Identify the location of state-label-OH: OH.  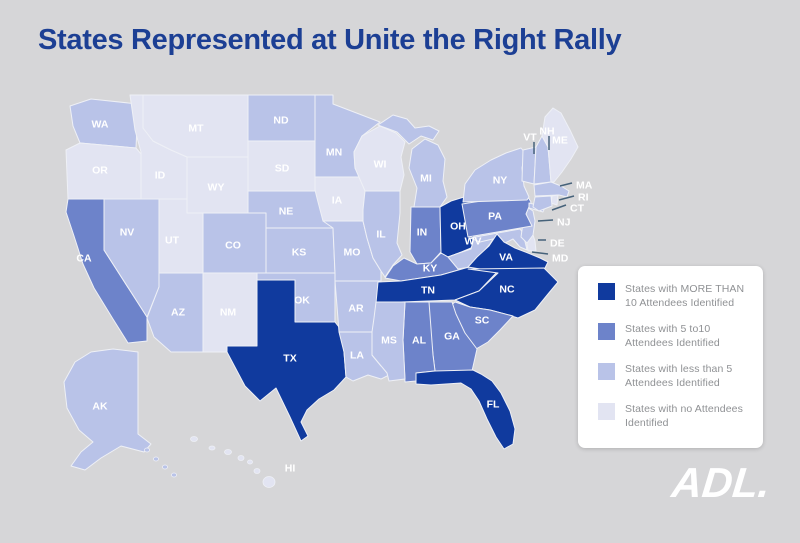
(458, 227).